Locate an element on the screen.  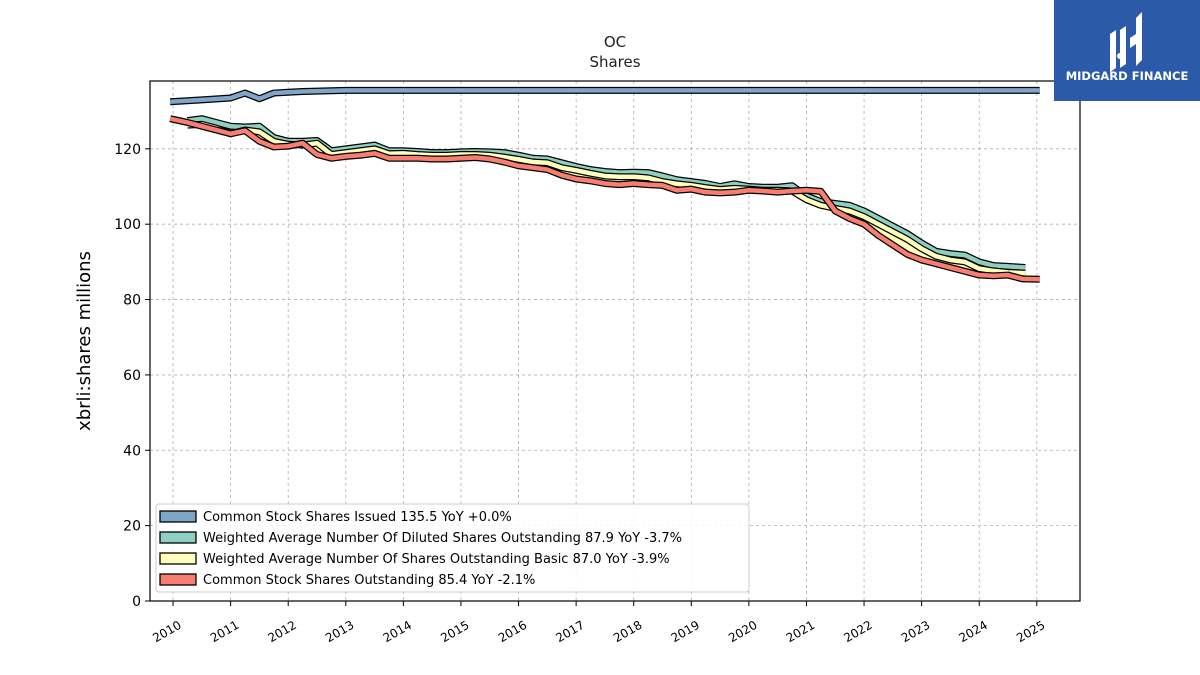
logo-mark-icon is located at coordinates (1126, 42).